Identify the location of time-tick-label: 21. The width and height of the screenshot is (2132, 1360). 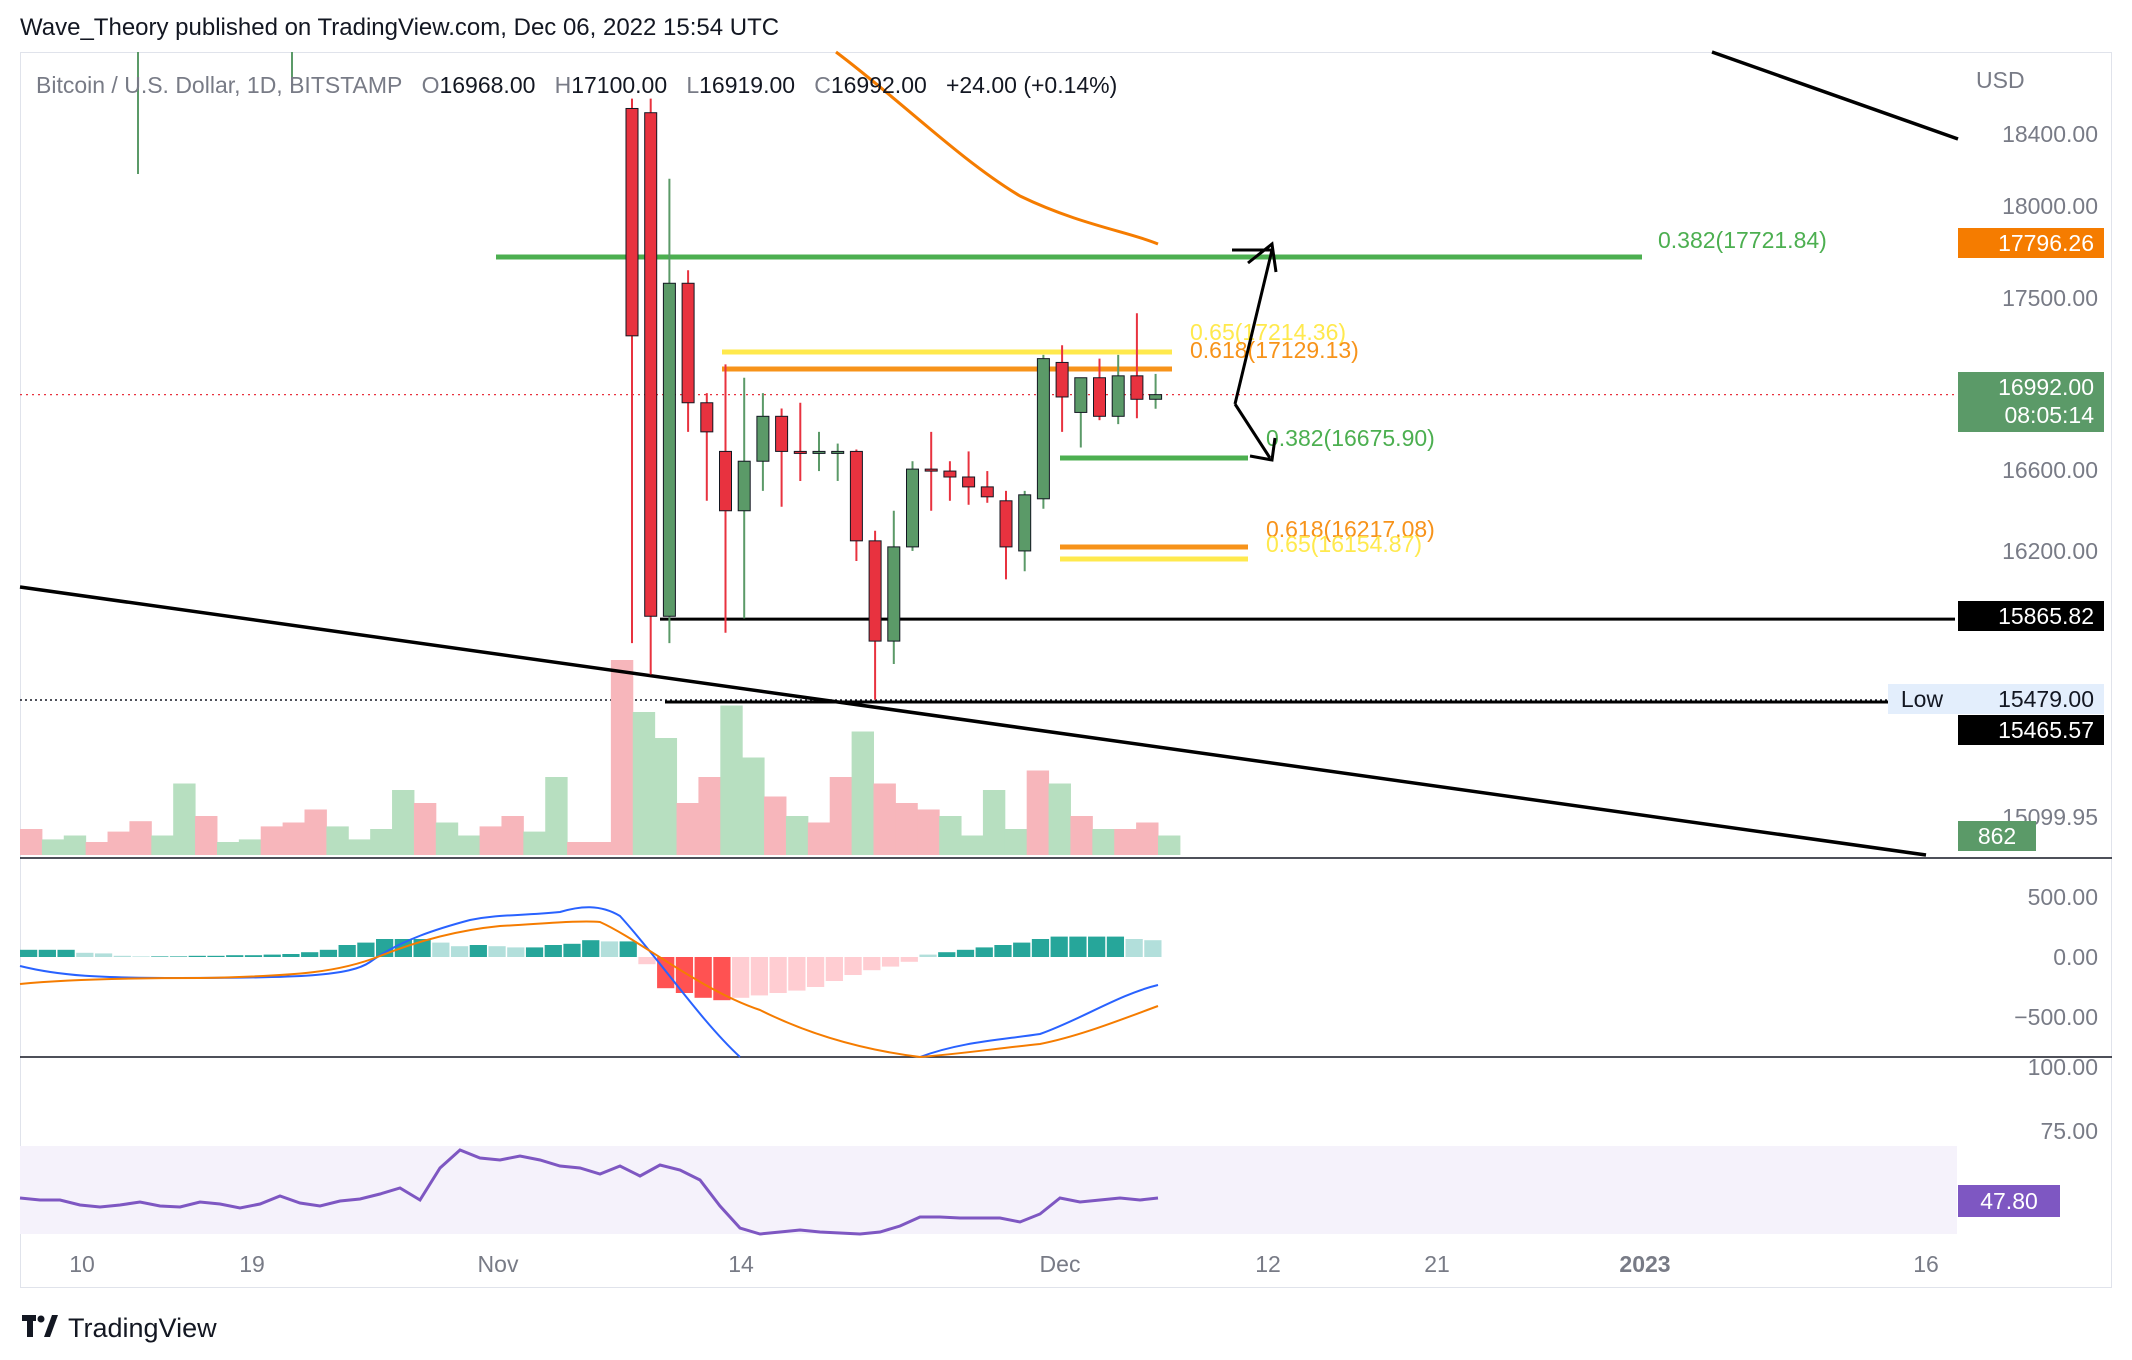
(1437, 1264).